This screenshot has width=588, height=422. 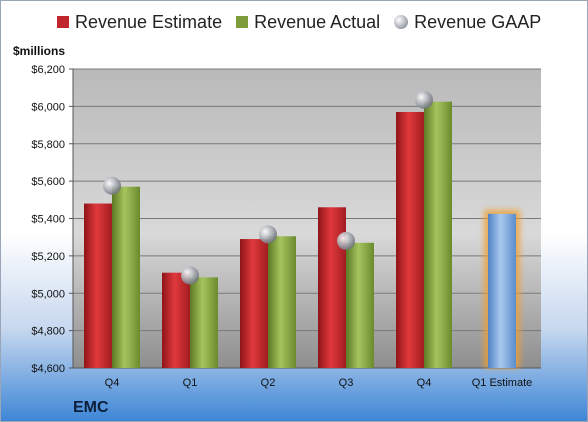 I want to click on x-tick-label: Q2, so click(x=268, y=383).